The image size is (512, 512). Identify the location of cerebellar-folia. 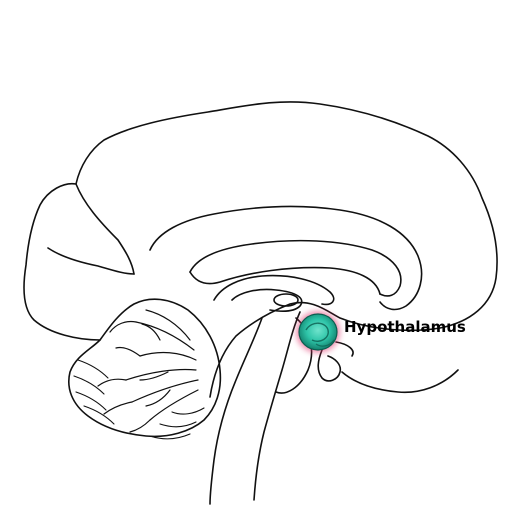
(139, 399).